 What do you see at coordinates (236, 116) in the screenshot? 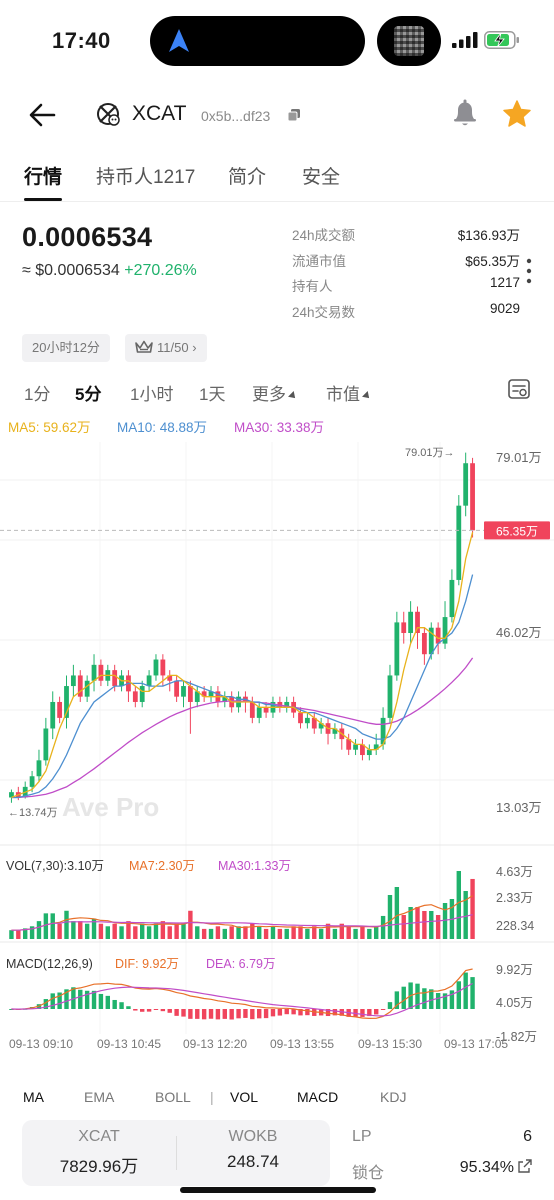
I see `token-address: 0x5b...df23` at bounding box center [236, 116].